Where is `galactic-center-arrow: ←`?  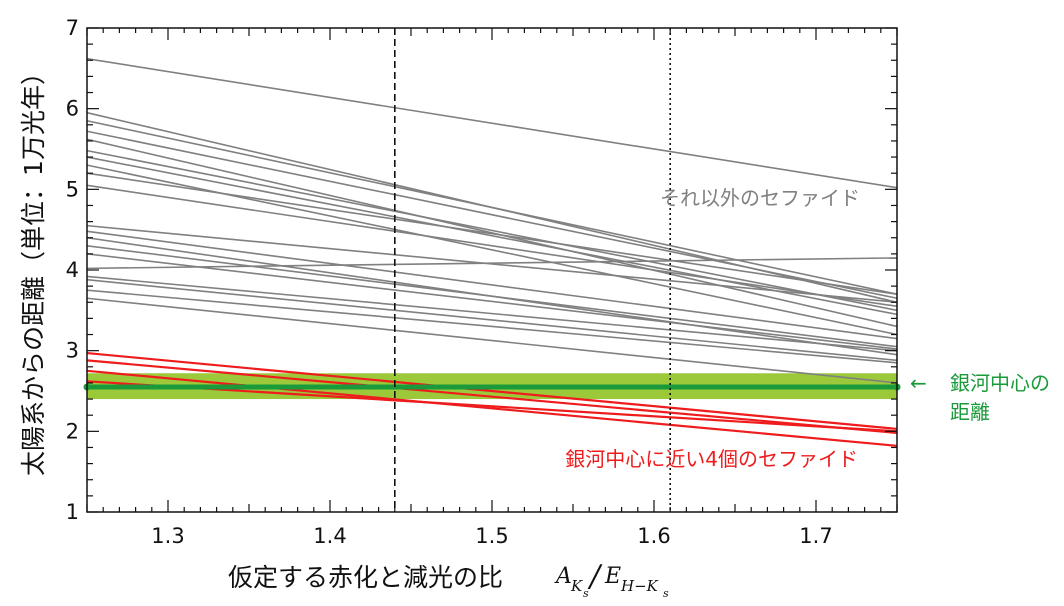
galactic-center-arrow: ← is located at coordinates (918, 383).